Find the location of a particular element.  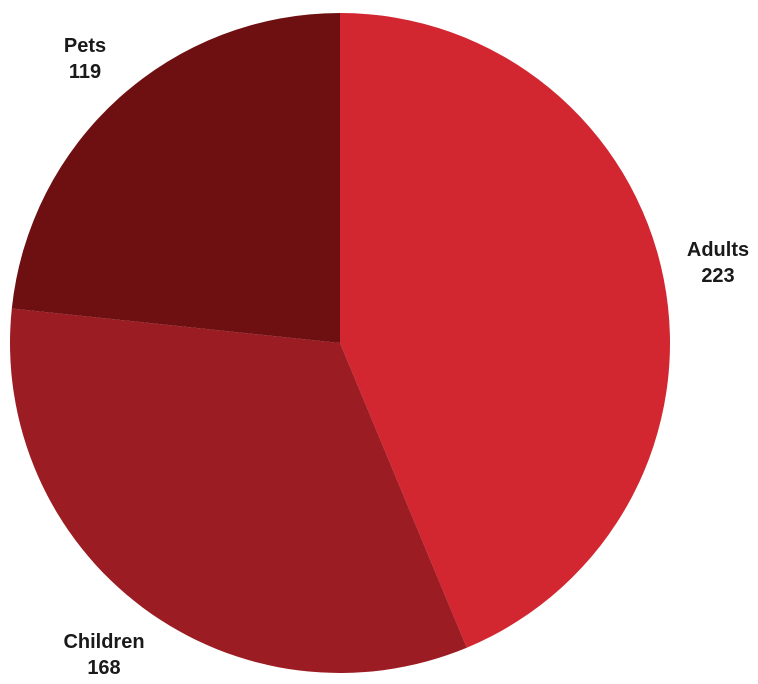

slice-value-adults: 223 is located at coordinates (717, 276).